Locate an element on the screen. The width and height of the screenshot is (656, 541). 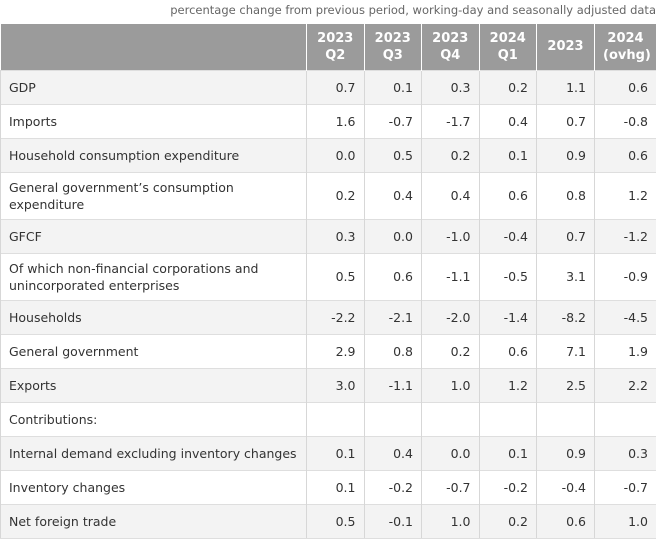
table-row: General government 2.9 0.8 0.2 0.6 7.1 1.9 is located at coordinates (328, 350).